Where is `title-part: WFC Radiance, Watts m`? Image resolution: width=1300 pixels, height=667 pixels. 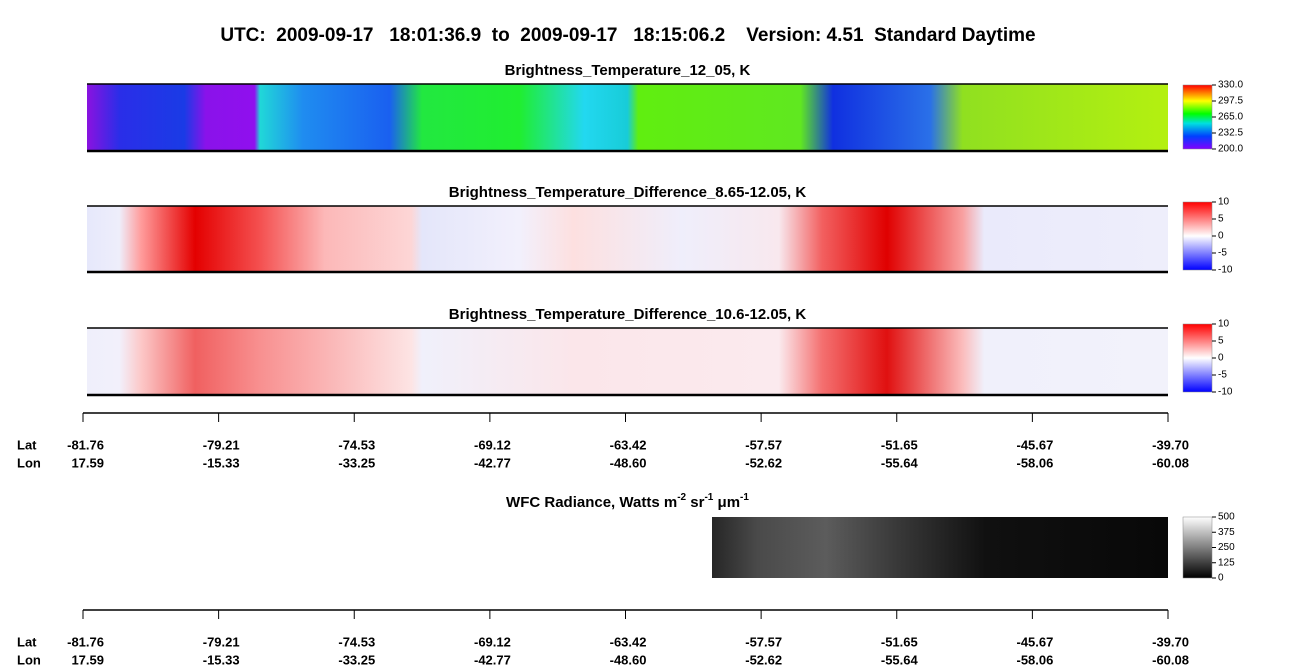 title-part: WFC Radiance, Watts m is located at coordinates (591, 502).